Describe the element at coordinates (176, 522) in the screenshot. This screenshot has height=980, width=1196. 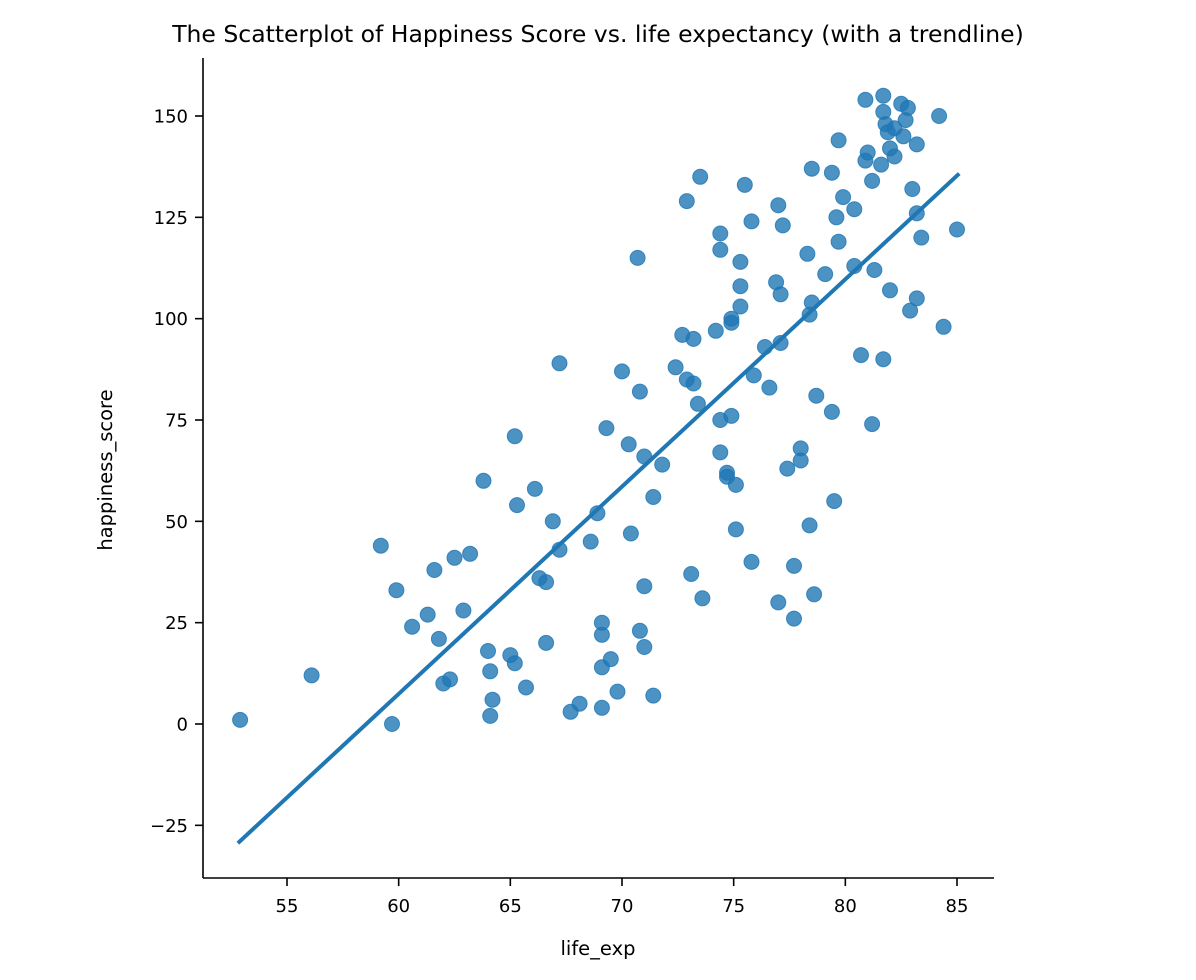
I see `y-tick-label: 50` at that location.